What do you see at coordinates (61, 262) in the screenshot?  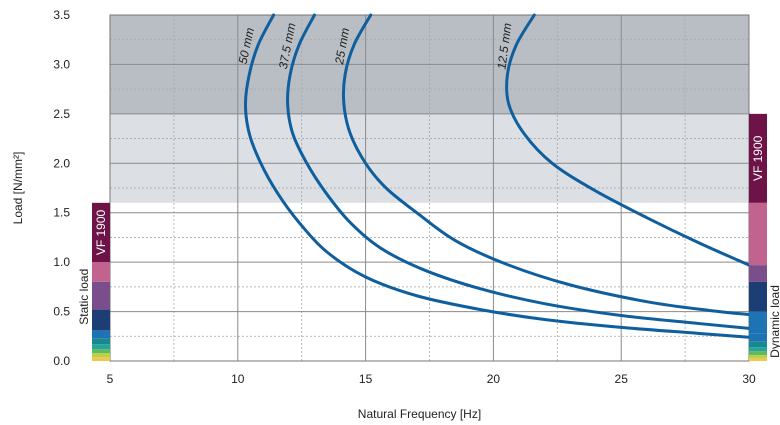 I see `y-tick-label: 1.0` at bounding box center [61, 262].